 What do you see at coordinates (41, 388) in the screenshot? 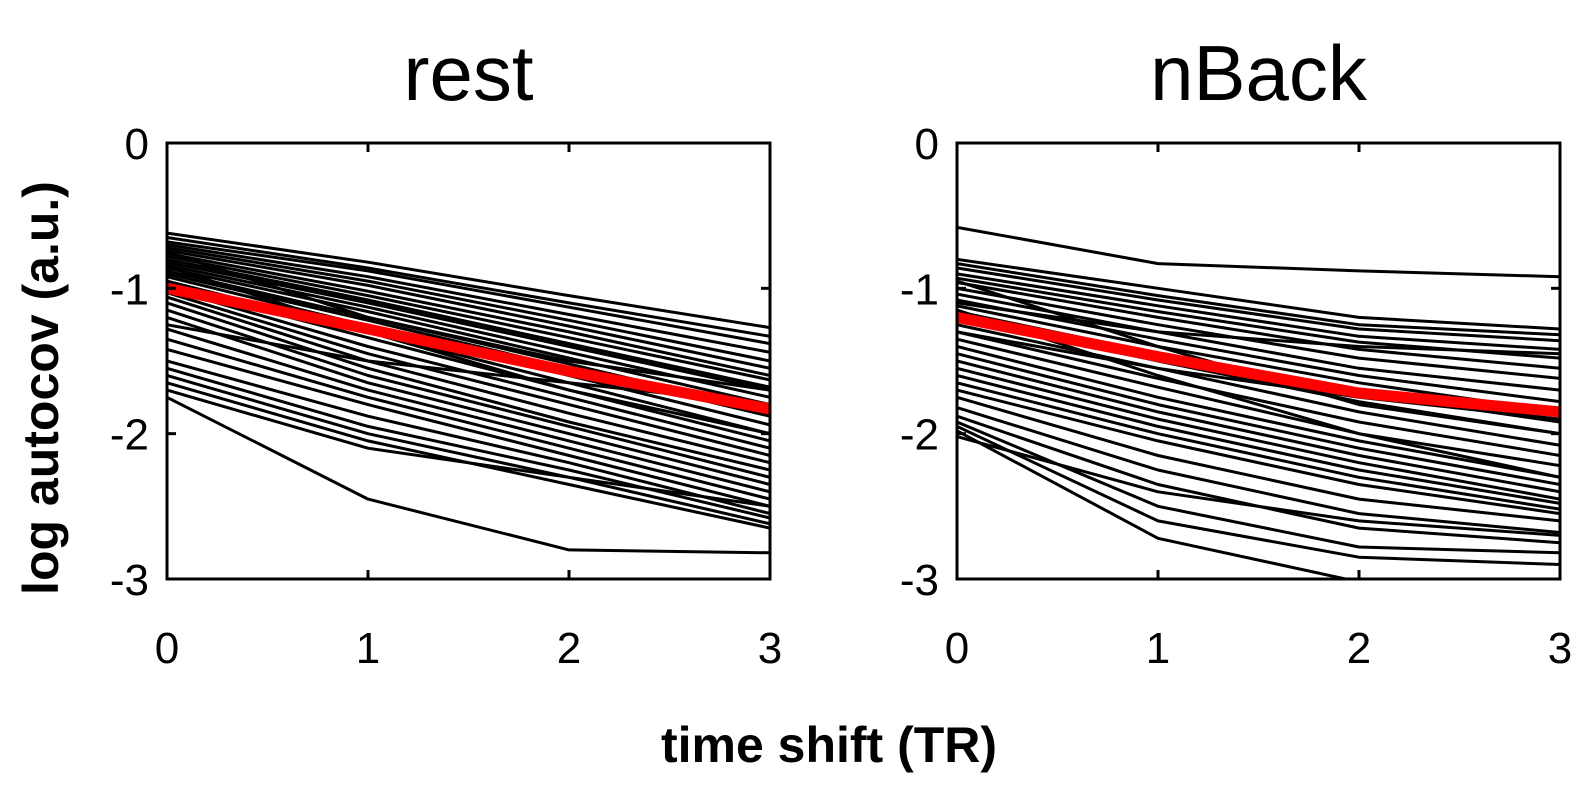
I see `y-axis-label: log autocov (a.u.)` at bounding box center [41, 388].